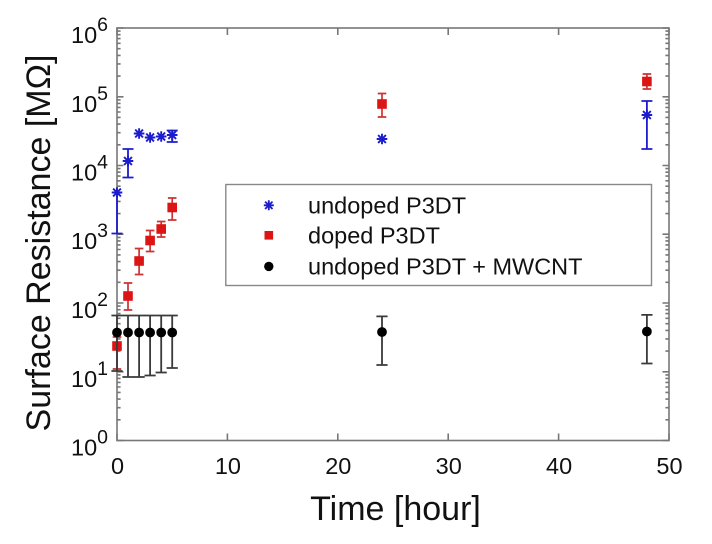 This screenshot has width=712, height=544. Describe the element at coordinates (374, 236) in the screenshot. I see `svg-text: doped P3DT` at that location.